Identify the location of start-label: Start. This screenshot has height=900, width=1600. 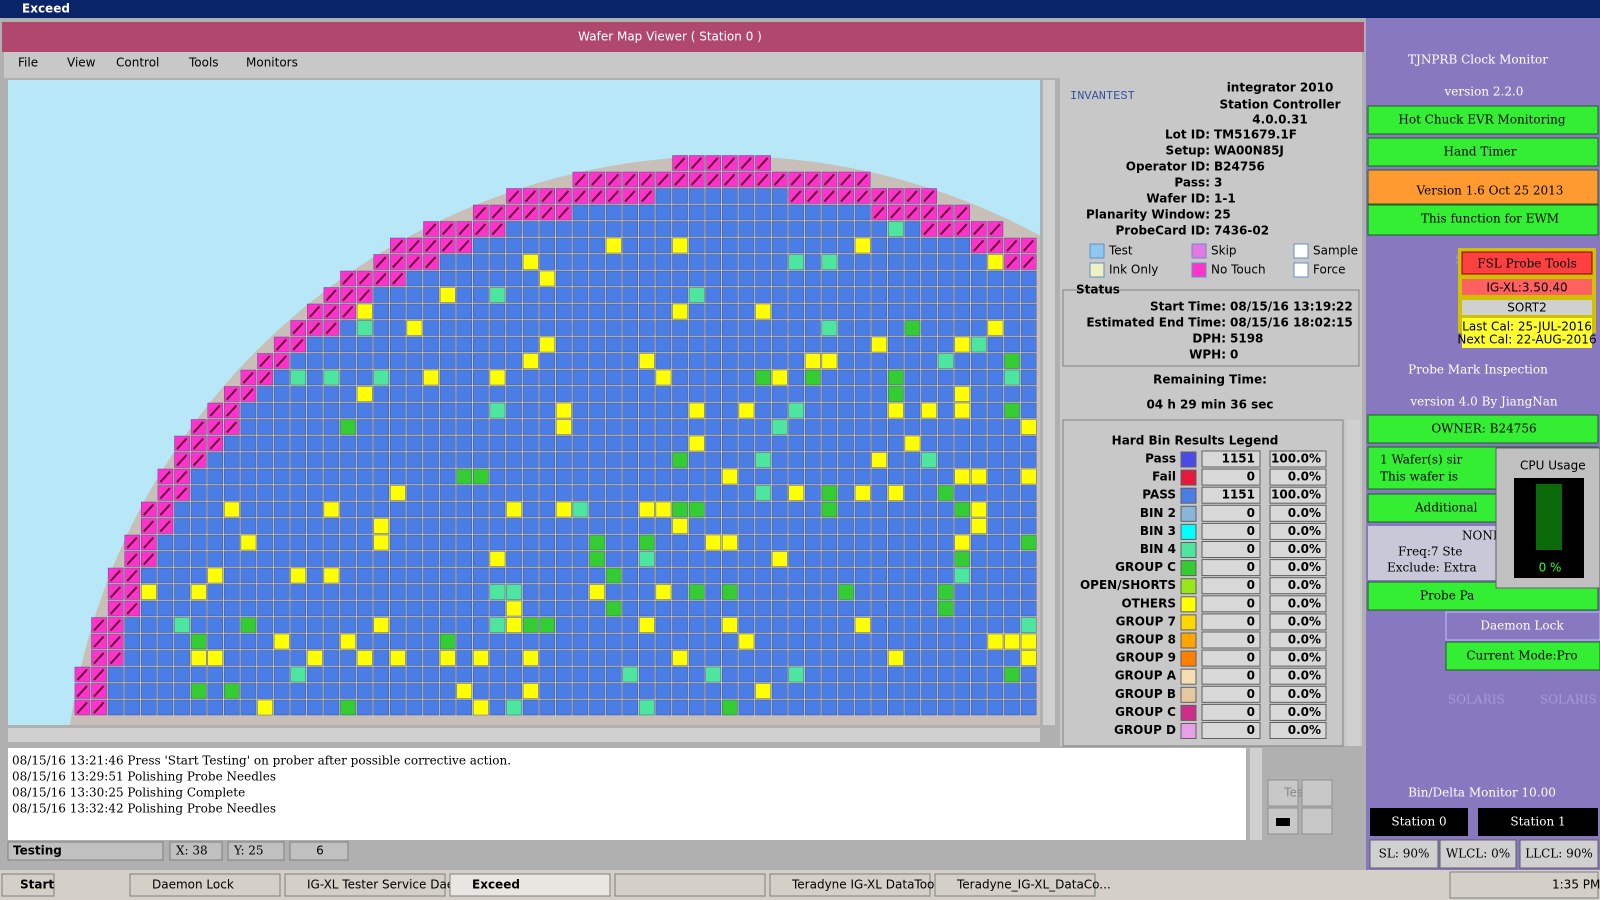
(37, 885).